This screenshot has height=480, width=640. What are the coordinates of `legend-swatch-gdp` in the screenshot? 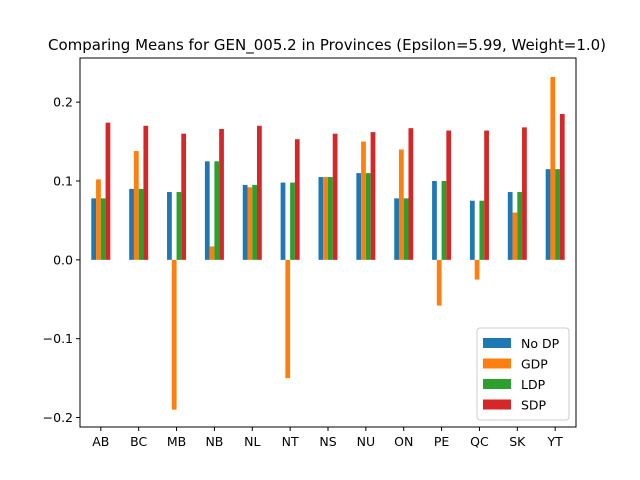 It's located at (497, 363).